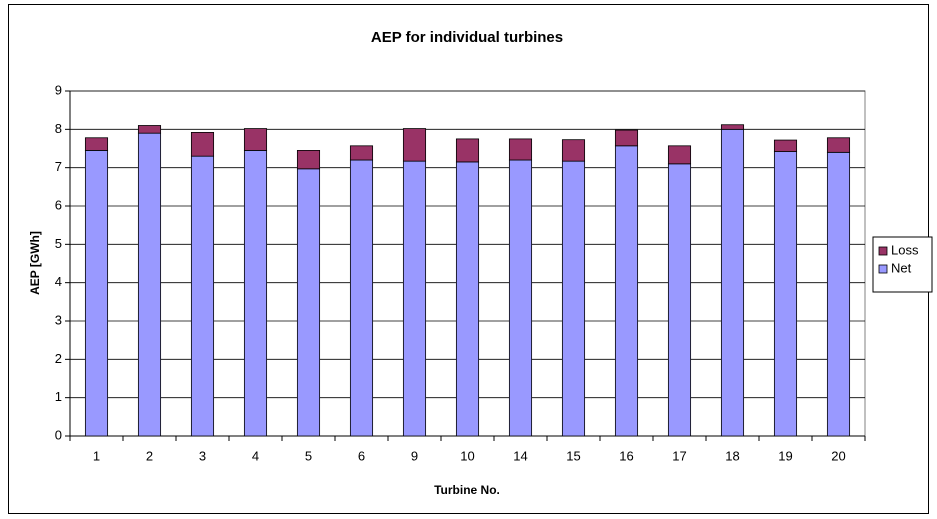  Describe the element at coordinates (202, 455) in the screenshot. I see `x-tick-label: 3` at that location.